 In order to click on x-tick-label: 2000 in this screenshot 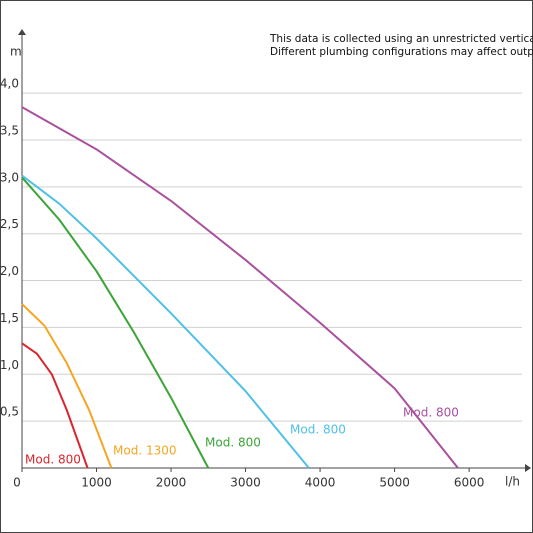, I will do `click(171, 483)`.